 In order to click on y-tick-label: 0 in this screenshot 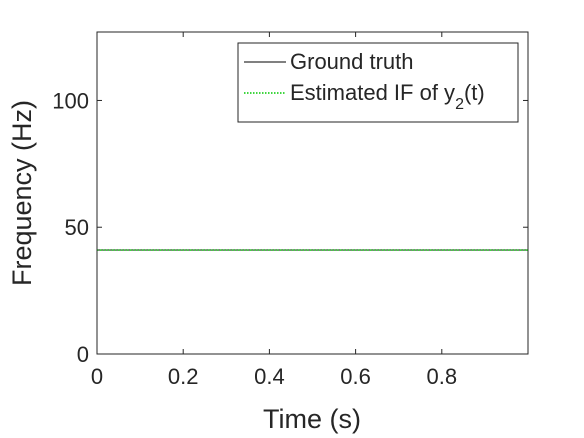, I will do `click(83, 354)`.